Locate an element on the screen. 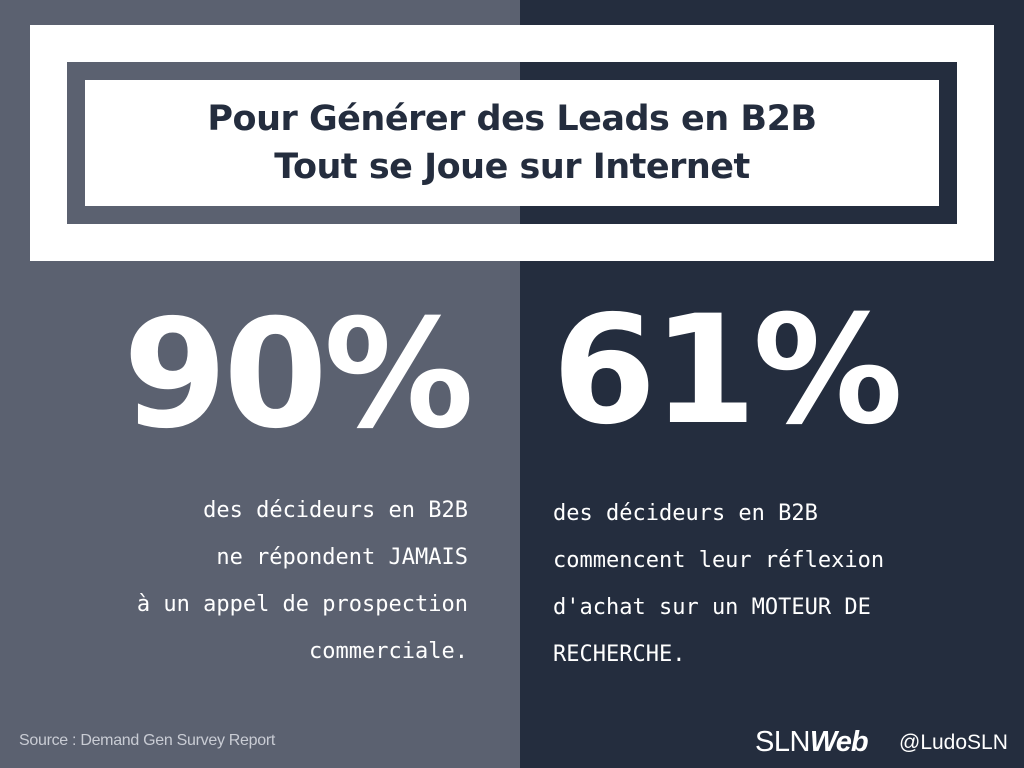 Image resolution: width=1024 pixels, height=768 pixels. stat-left-percentage: 90% is located at coordinates (298, 375).